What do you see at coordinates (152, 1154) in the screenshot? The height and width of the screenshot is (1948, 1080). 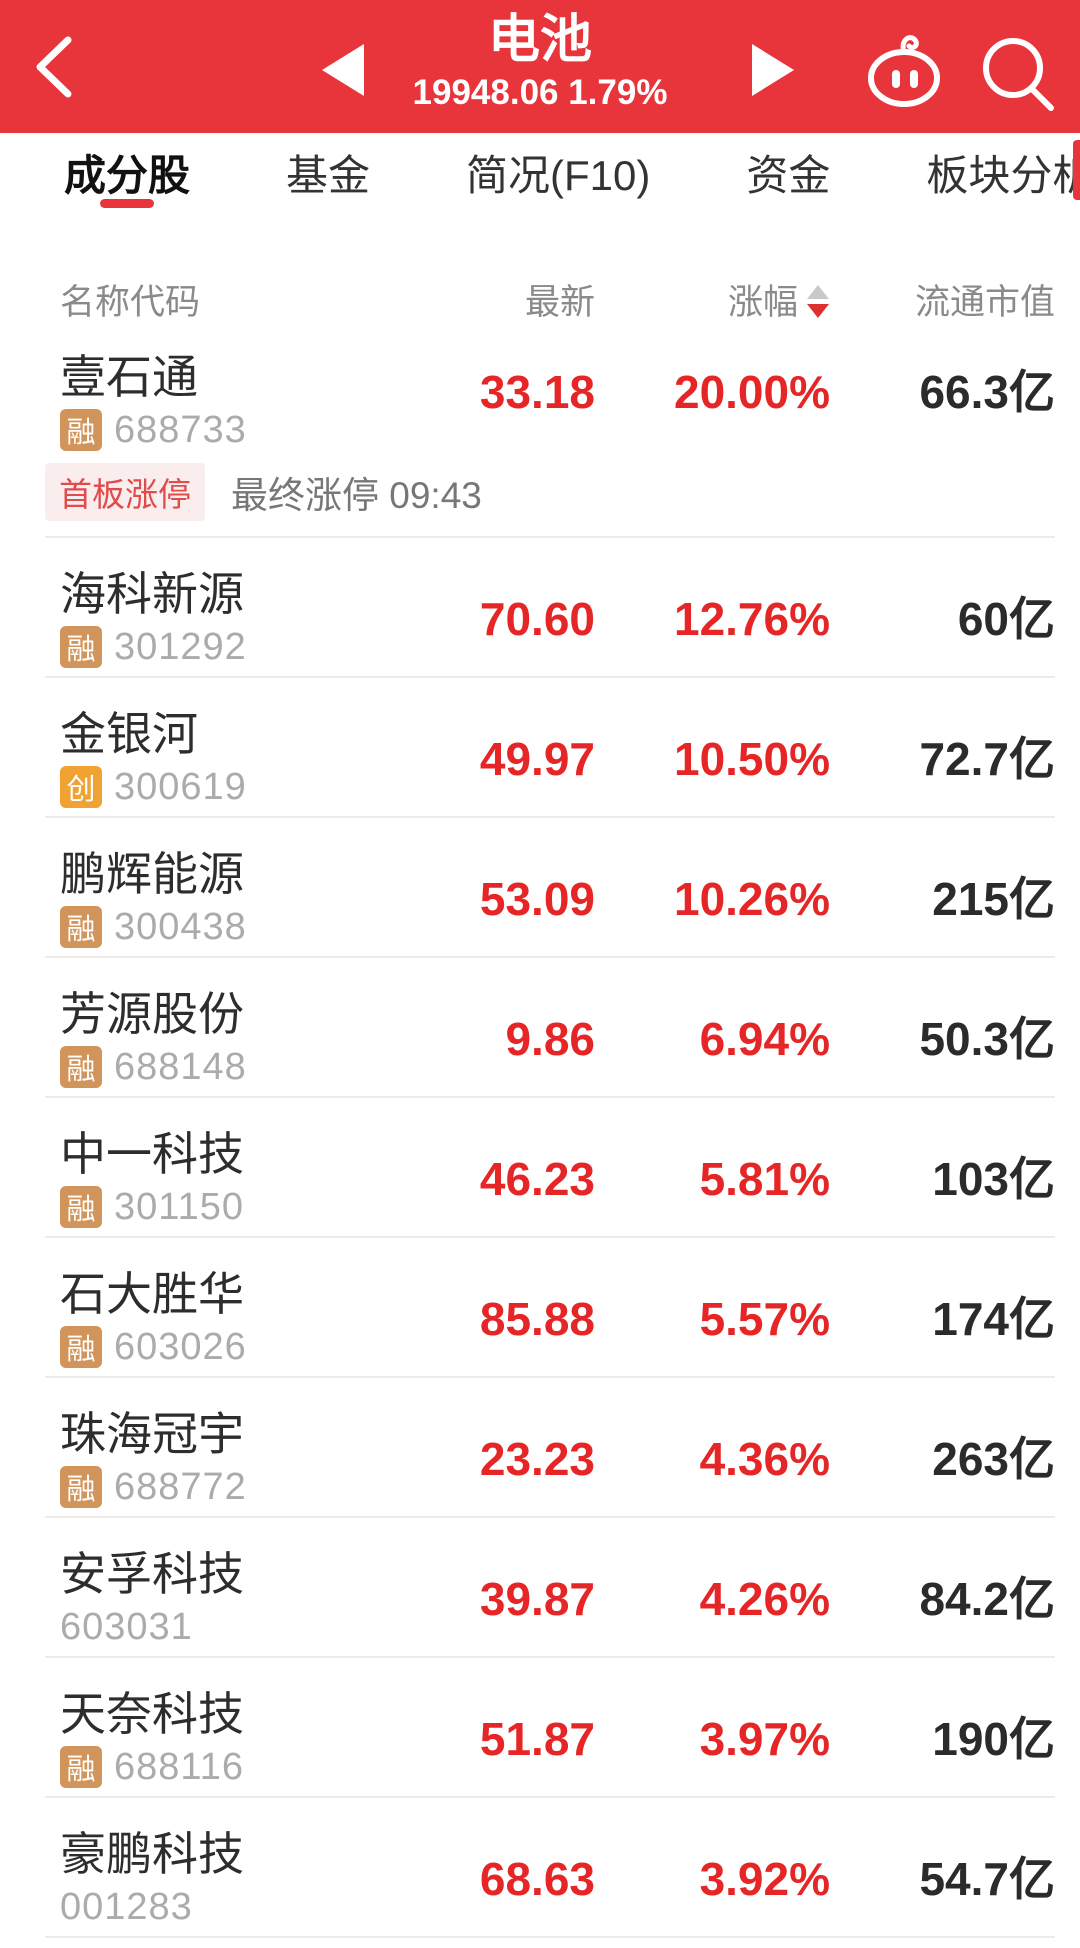 I see `stock-name: 中一科技` at bounding box center [152, 1154].